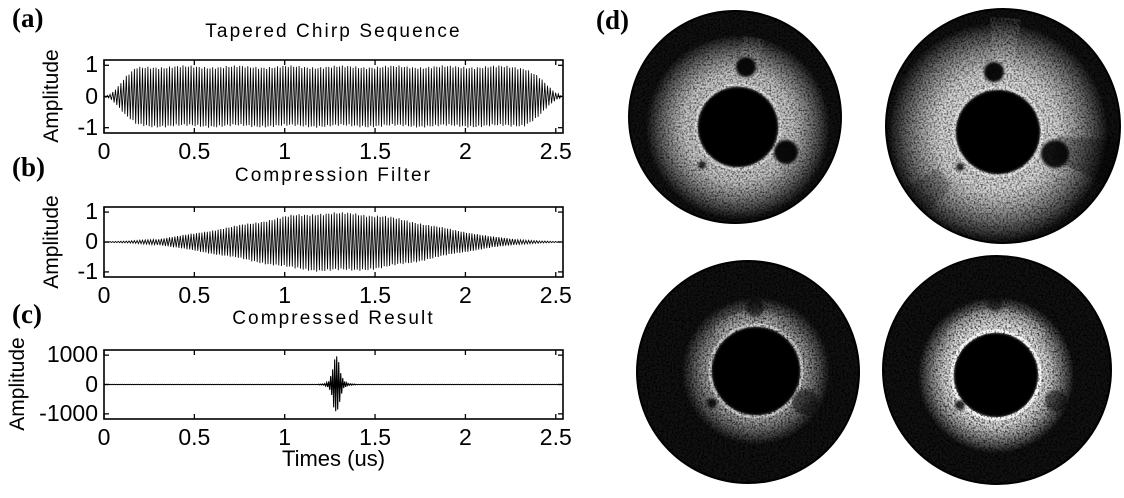 The height and width of the screenshot is (498, 1124). What do you see at coordinates (612, 20) in the screenshot?
I see `panel-label-d: (d)` at bounding box center [612, 20].